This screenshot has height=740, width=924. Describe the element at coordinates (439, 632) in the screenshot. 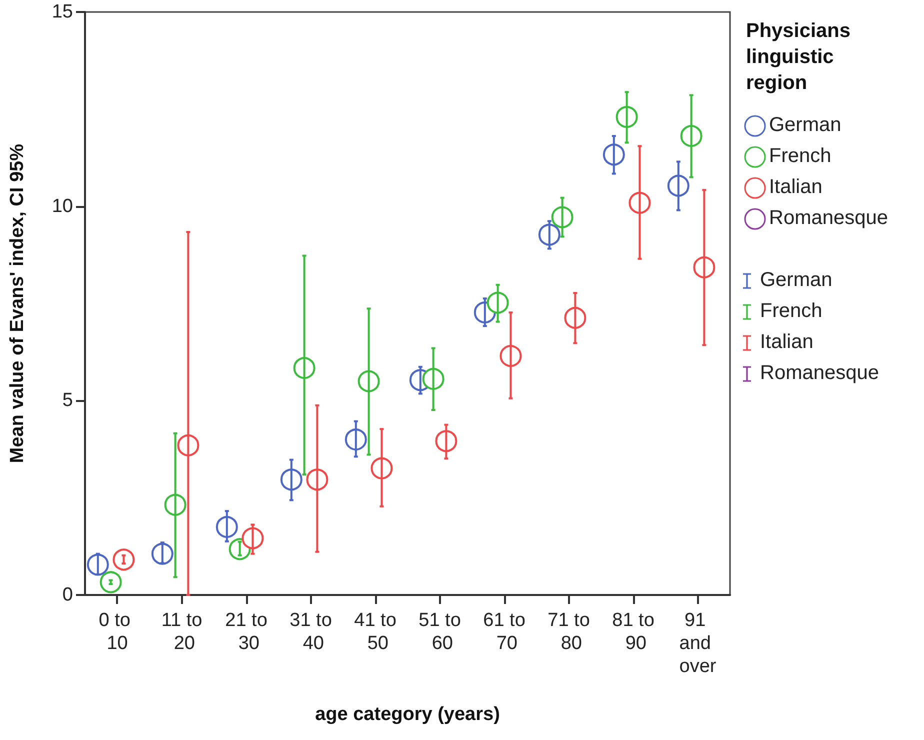

I see `x-tick-label: 51 to 60` at that location.